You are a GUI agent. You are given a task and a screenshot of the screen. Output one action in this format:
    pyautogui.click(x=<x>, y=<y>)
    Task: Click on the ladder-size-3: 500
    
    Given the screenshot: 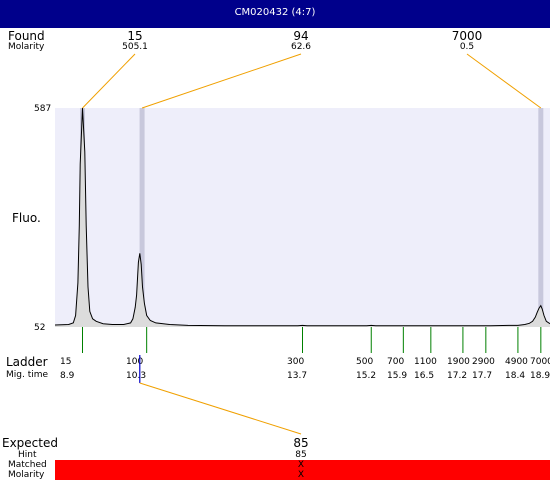 What is the action you would take?
    pyautogui.click(x=365, y=362)
    